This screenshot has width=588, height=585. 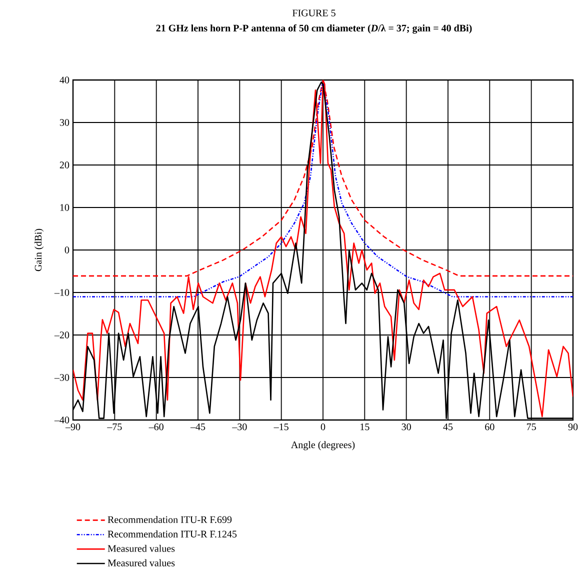 I want to click on x-tick-label: –75, so click(x=114, y=427).